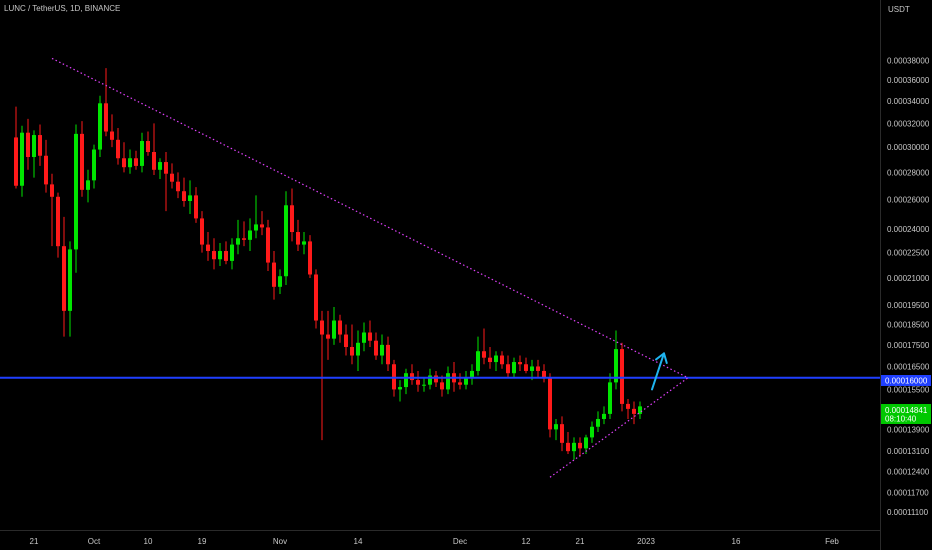  Describe the element at coordinates (148, 541) in the screenshot. I see `time-tick-label: 10` at that location.